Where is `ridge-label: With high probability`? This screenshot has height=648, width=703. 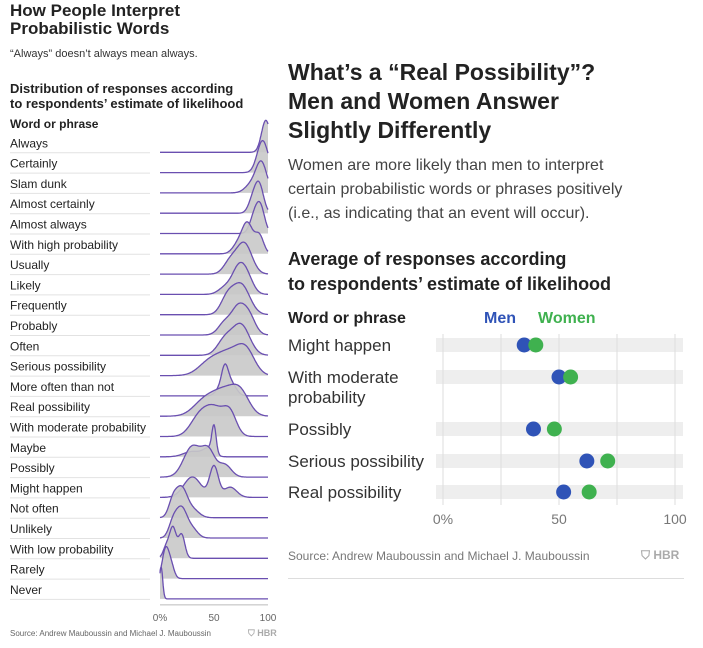
ridge-label: With high probability is located at coordinates (64, 245).